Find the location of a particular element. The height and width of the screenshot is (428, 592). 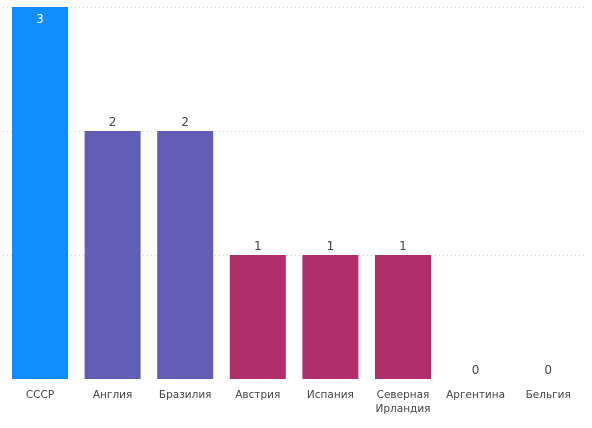

x-tick-label: Аргентина is located at coordinates (475, 395).